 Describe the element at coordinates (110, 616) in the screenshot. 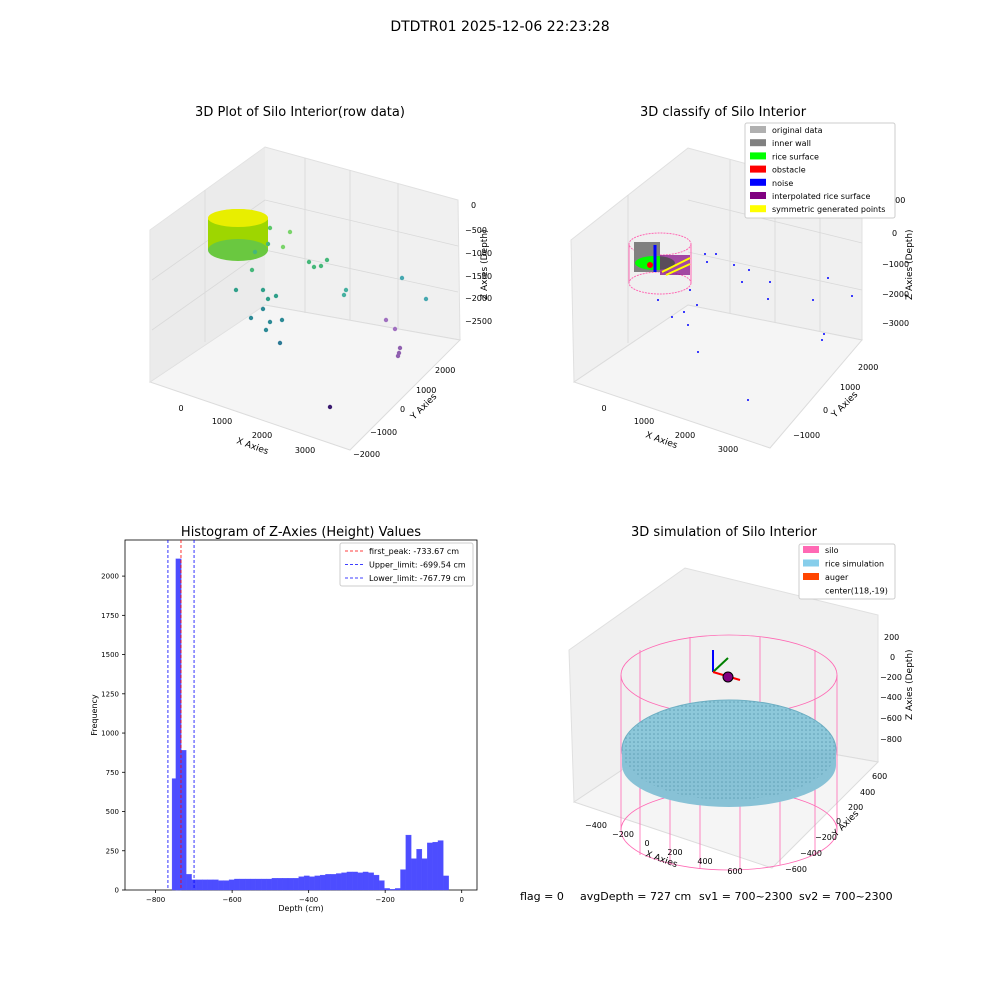

I see `histogram-ytick-label: 1750` at that location.